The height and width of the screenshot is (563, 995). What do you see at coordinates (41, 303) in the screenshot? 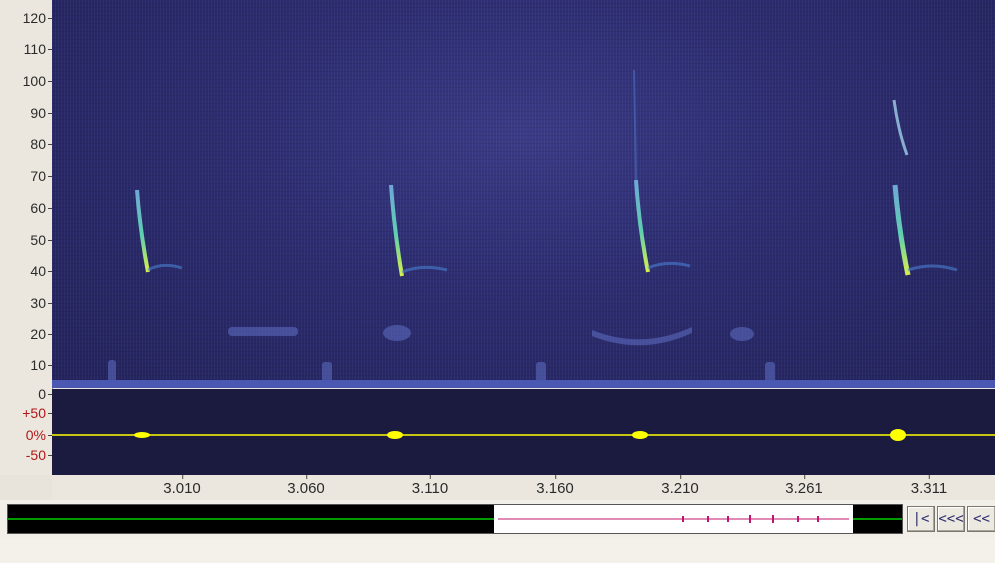
I see `y-tick: 30` at bounding box center [41, 303].